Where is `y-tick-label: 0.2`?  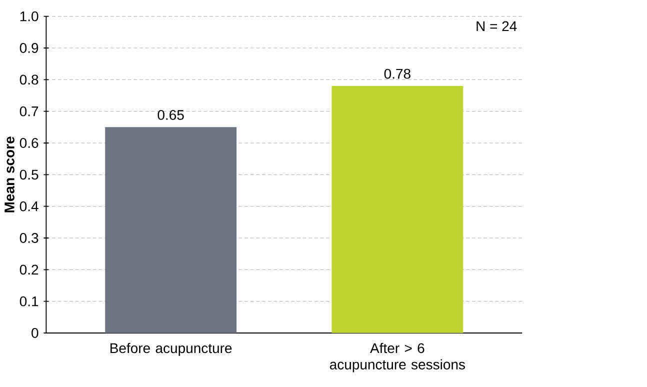
y-tick-label: 0.2 is located at coordinates (29, 269).